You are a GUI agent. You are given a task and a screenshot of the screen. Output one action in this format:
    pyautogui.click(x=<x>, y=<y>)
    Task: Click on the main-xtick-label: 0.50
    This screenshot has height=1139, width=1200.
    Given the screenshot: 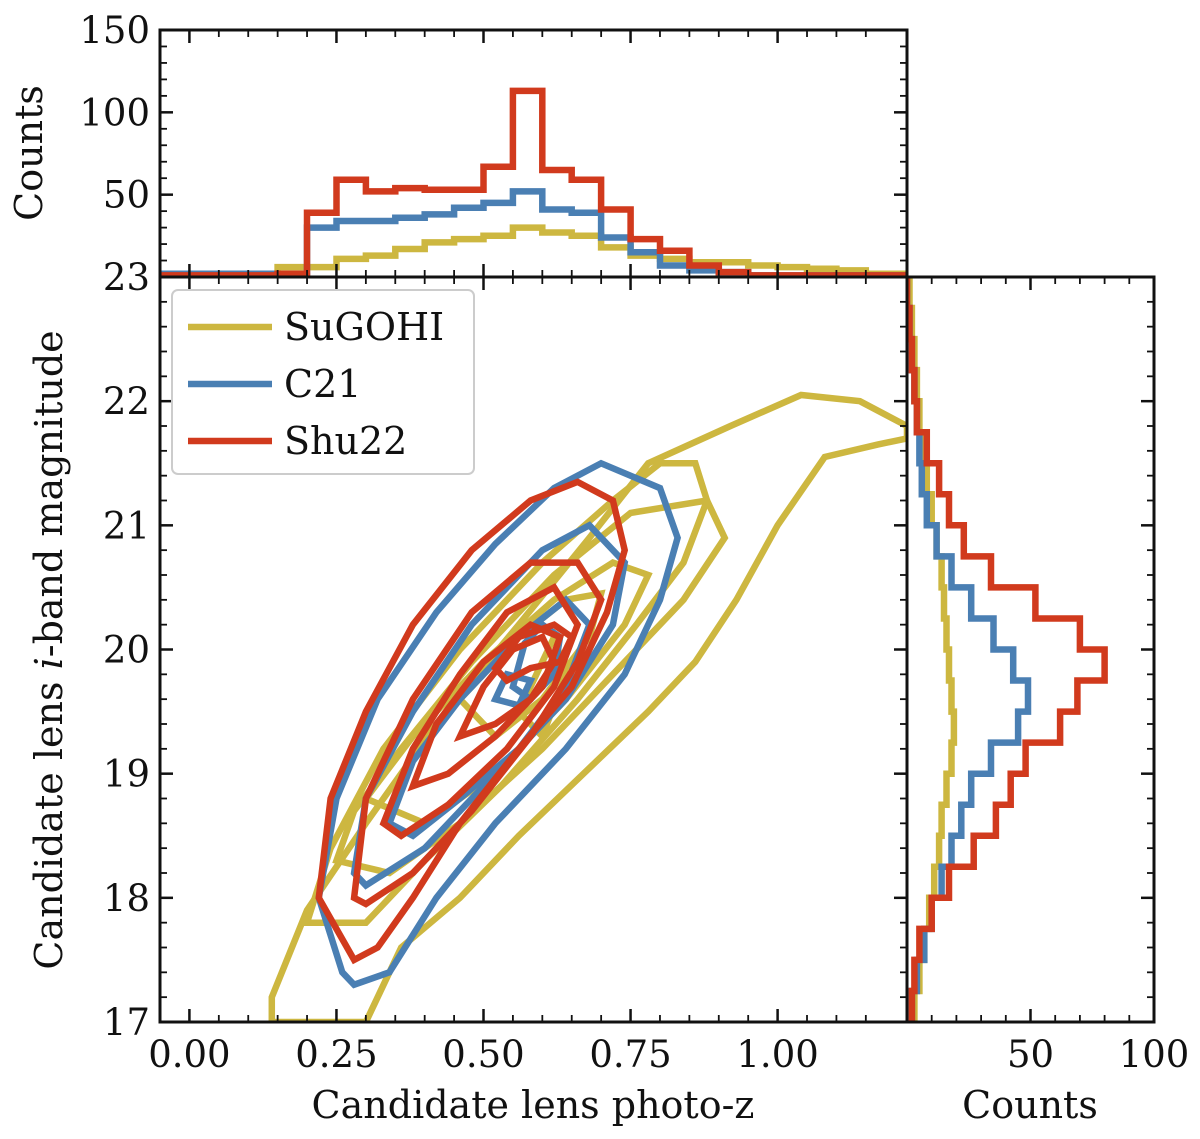 What is the action you would take?
    pyautogui.click(x=483, y=1054)
    